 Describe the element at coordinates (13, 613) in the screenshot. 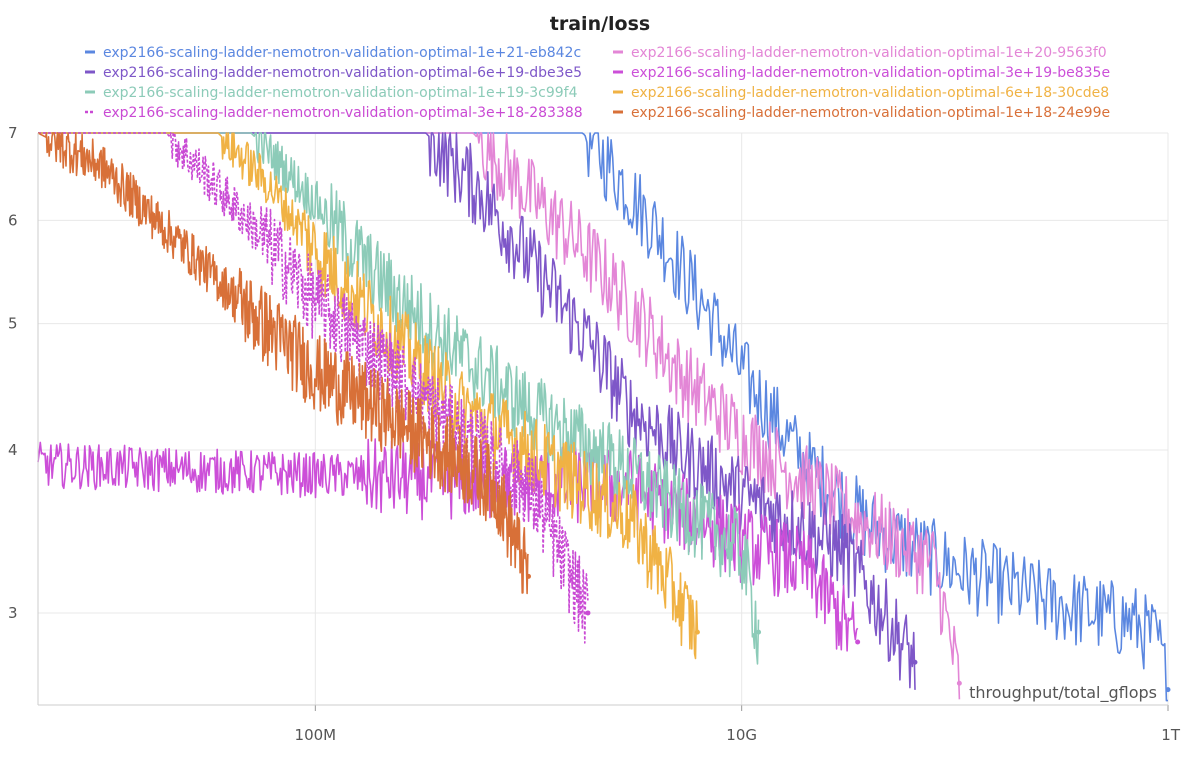

I see `y-tick-label: 3` at that location.